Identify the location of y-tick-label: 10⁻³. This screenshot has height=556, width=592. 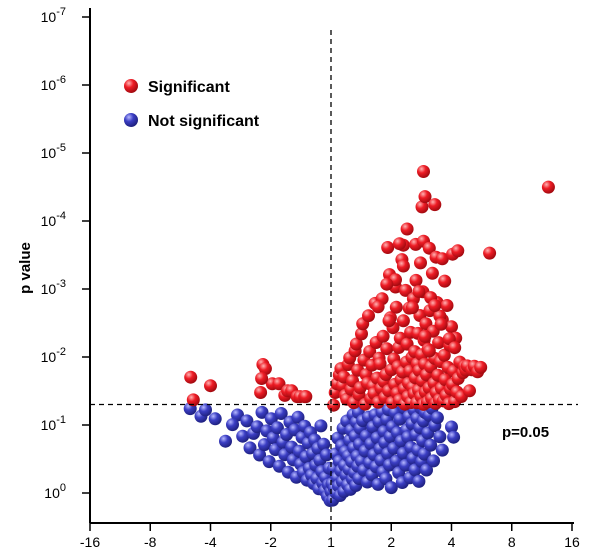
(53, 287).